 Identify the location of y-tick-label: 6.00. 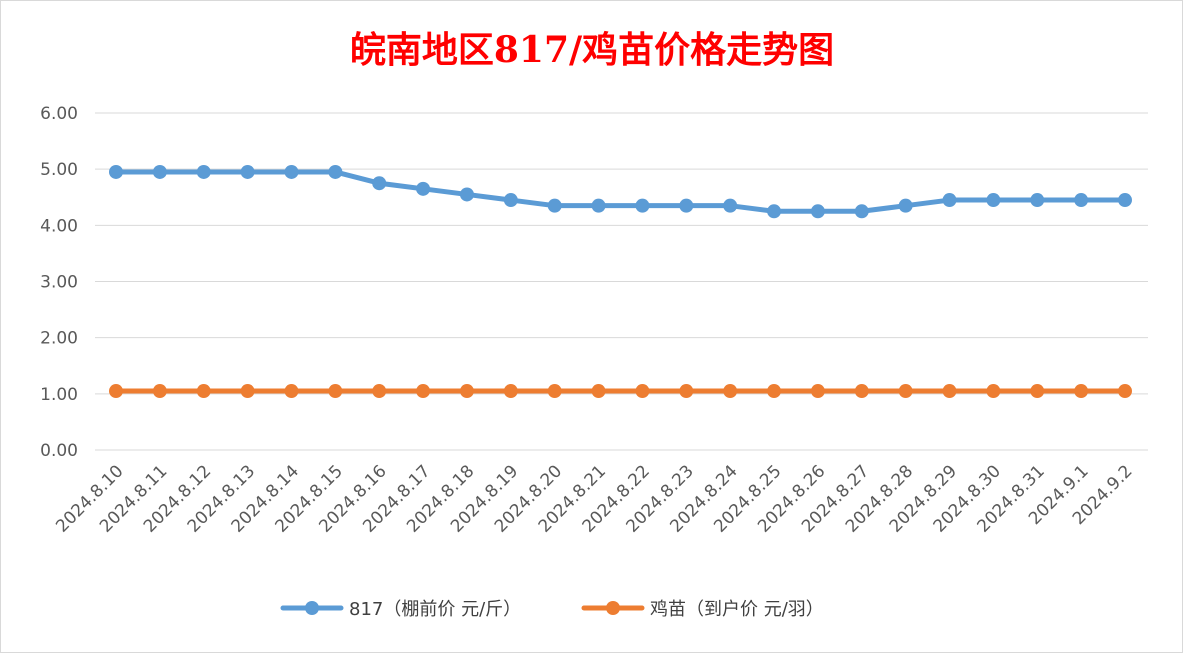
(59, 114).